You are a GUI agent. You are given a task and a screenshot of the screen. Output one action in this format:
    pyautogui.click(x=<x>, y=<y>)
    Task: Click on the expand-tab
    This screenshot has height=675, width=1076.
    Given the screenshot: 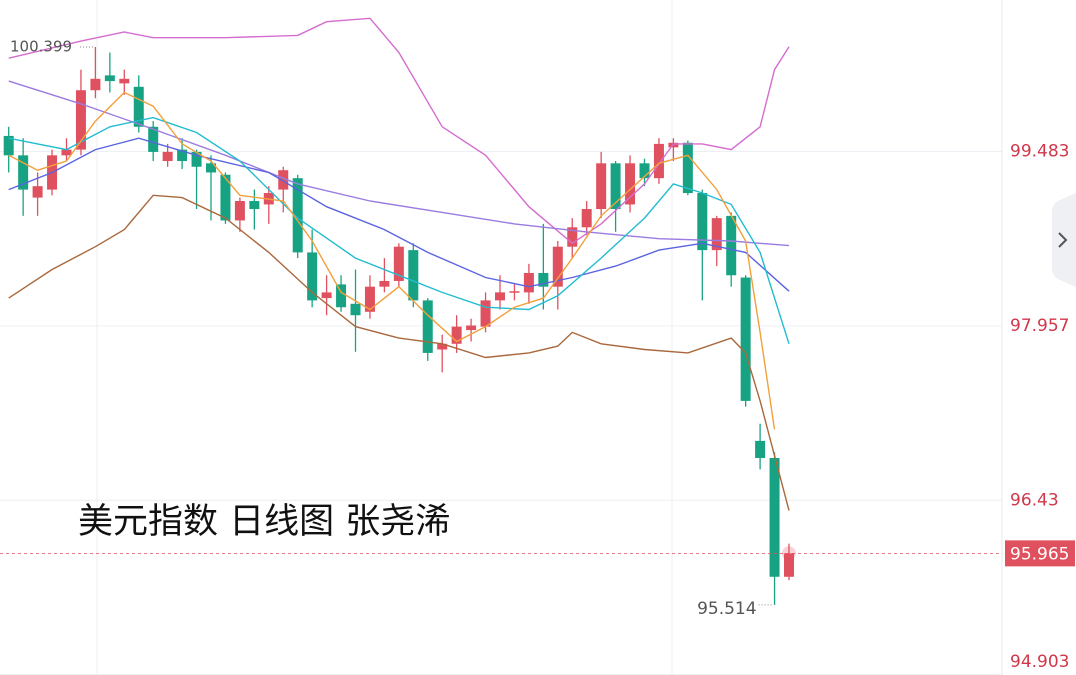 What is the action you would take?
    pyautogui.click(x=1064, y=240)
    